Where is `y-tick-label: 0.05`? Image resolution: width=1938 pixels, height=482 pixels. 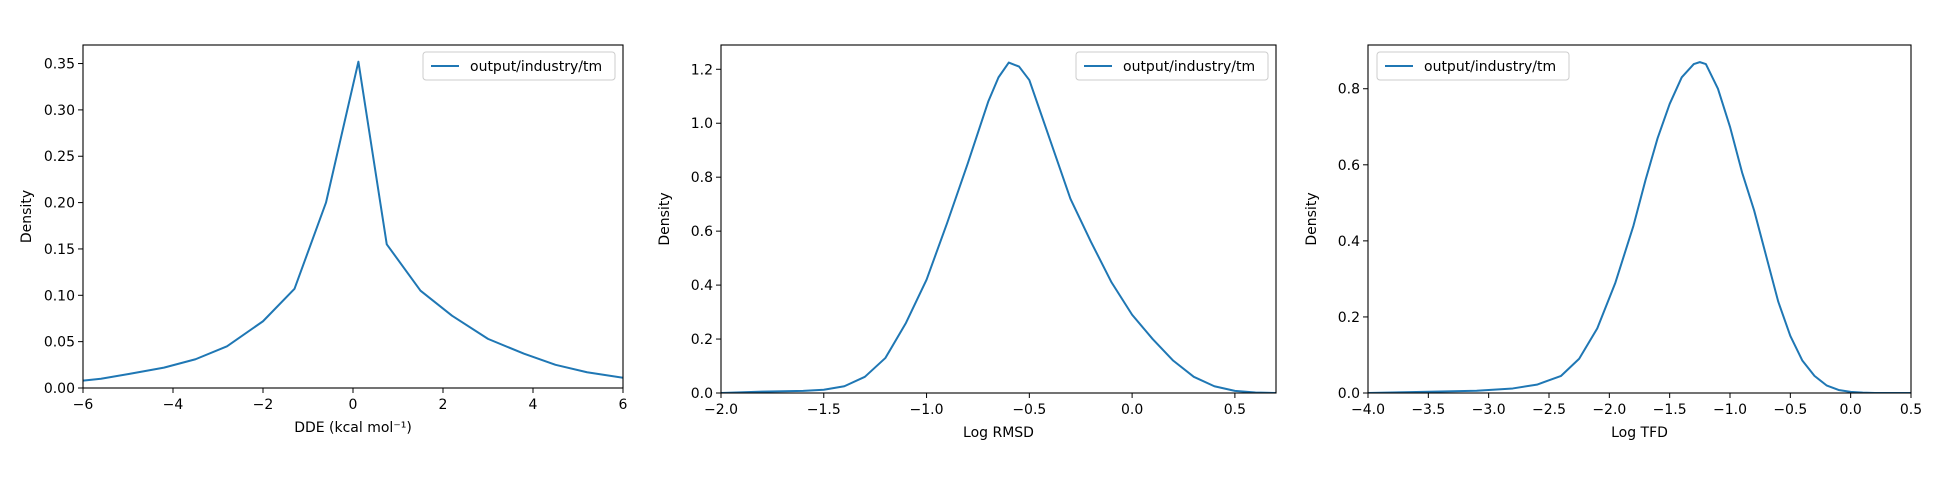 y-tick-label: 0.05 is located at coordinates (59, 343).